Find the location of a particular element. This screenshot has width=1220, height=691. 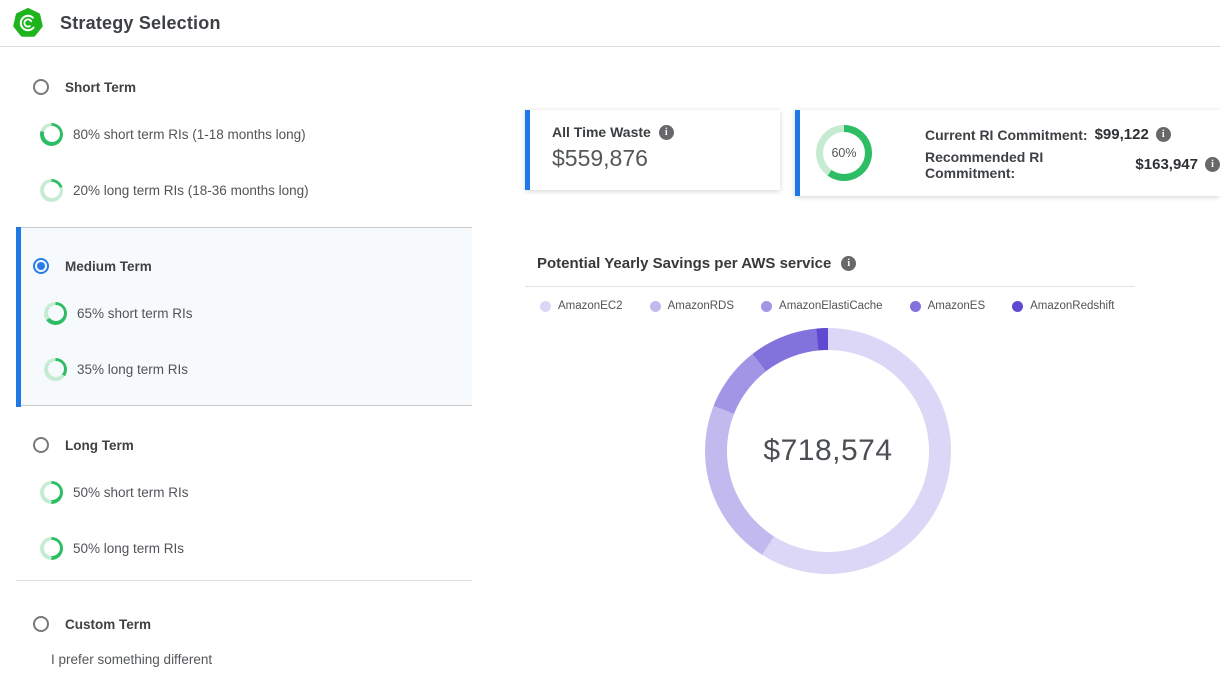

strategy-detail-row: 50% short term RIs is located at coordinates (244, 492).